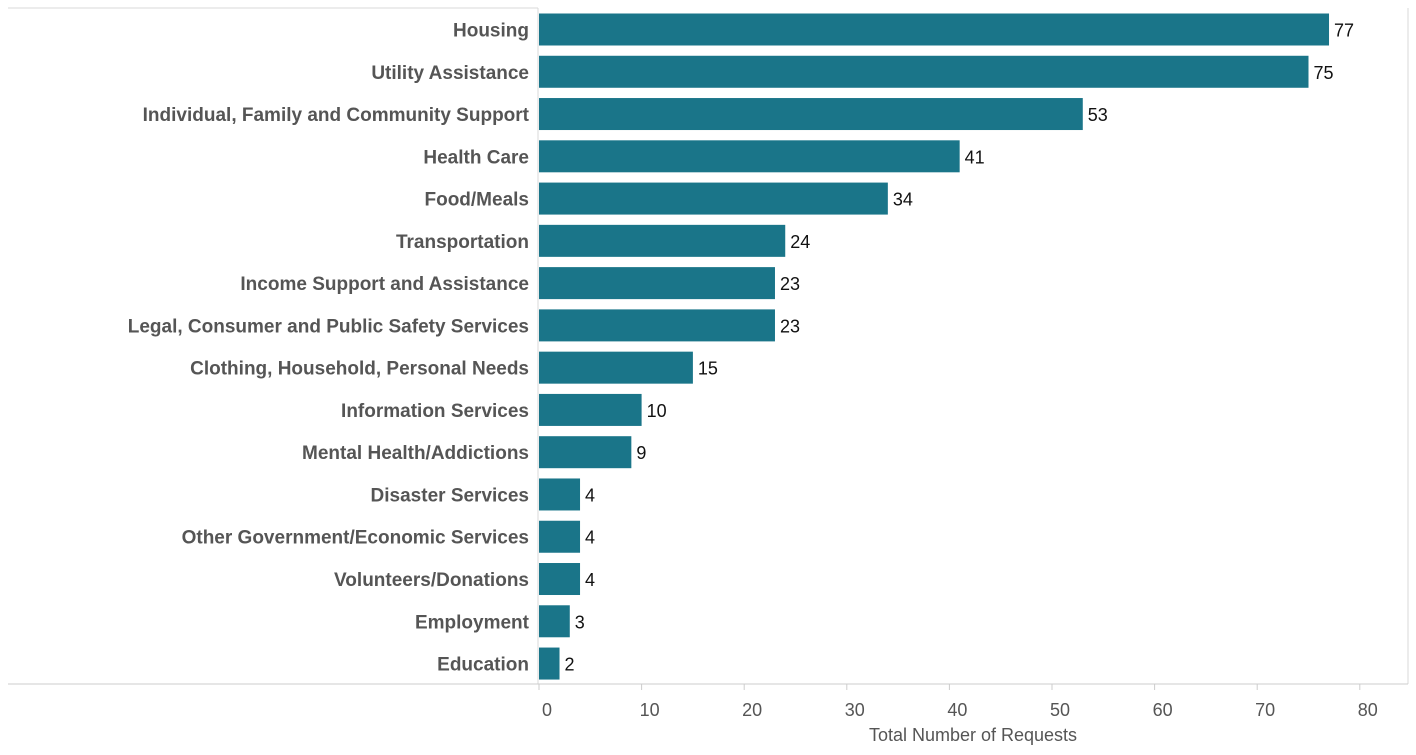 The width and height of the screenshot is (1416, 755). What do you see at coordinates (547, 710) in the screenshot?
I see `x-tick-label: 0` at bounding box center [547, 710].